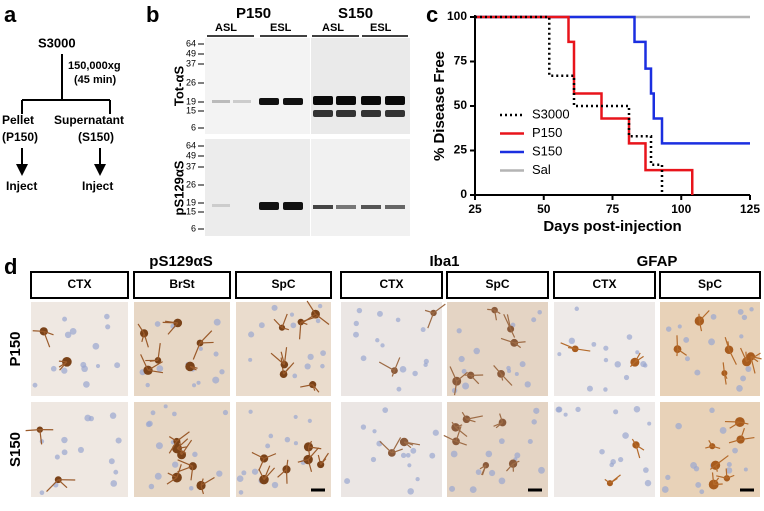 This screenshot has height=511, width=764. Describe the element at coordinates (79, 285) in the screenshot. I see `region-box` at that location.